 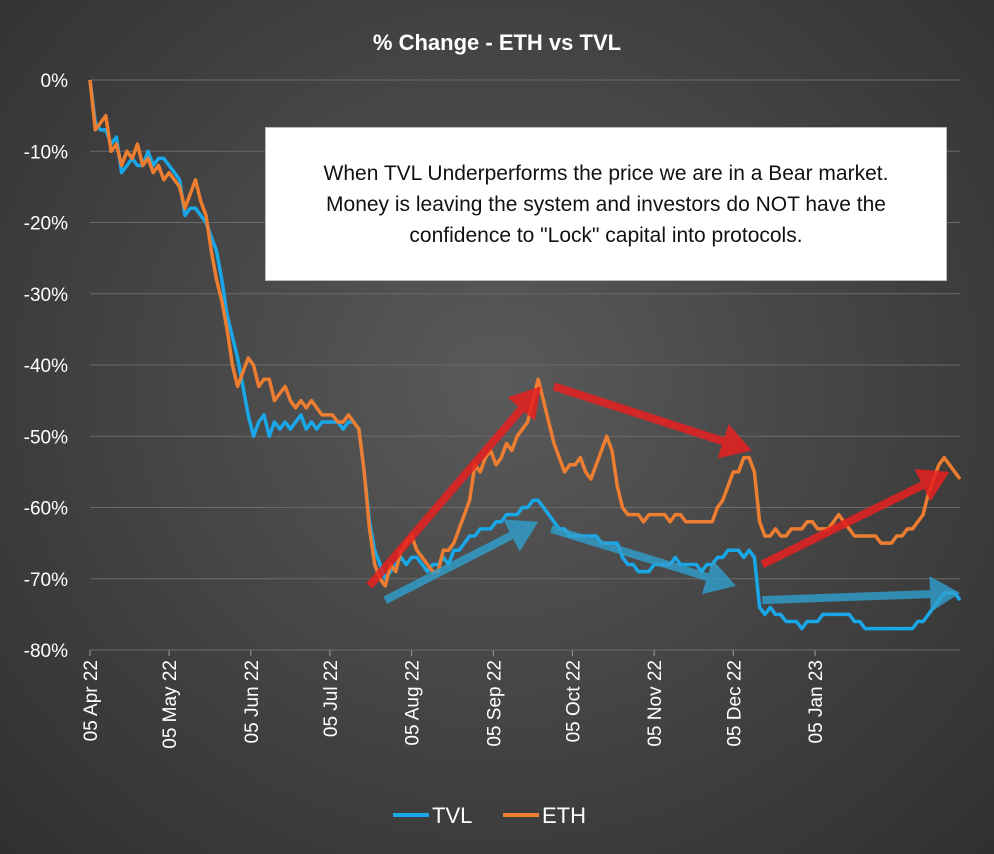 I want to click on y-tick-label: -40%, so click(x=46, y=366).